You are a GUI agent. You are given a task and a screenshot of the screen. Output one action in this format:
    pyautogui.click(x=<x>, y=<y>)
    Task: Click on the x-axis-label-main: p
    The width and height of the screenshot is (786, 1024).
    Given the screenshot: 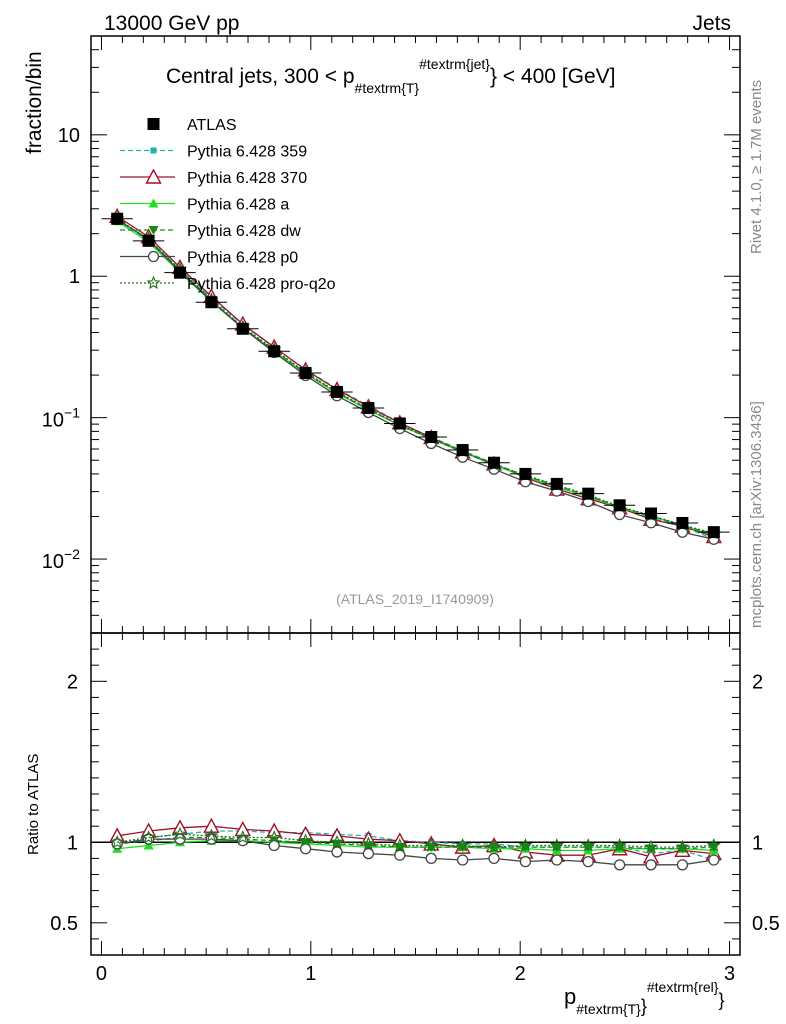 What is the action you would take?
    pyautogui.click(x=570, y=996)
    